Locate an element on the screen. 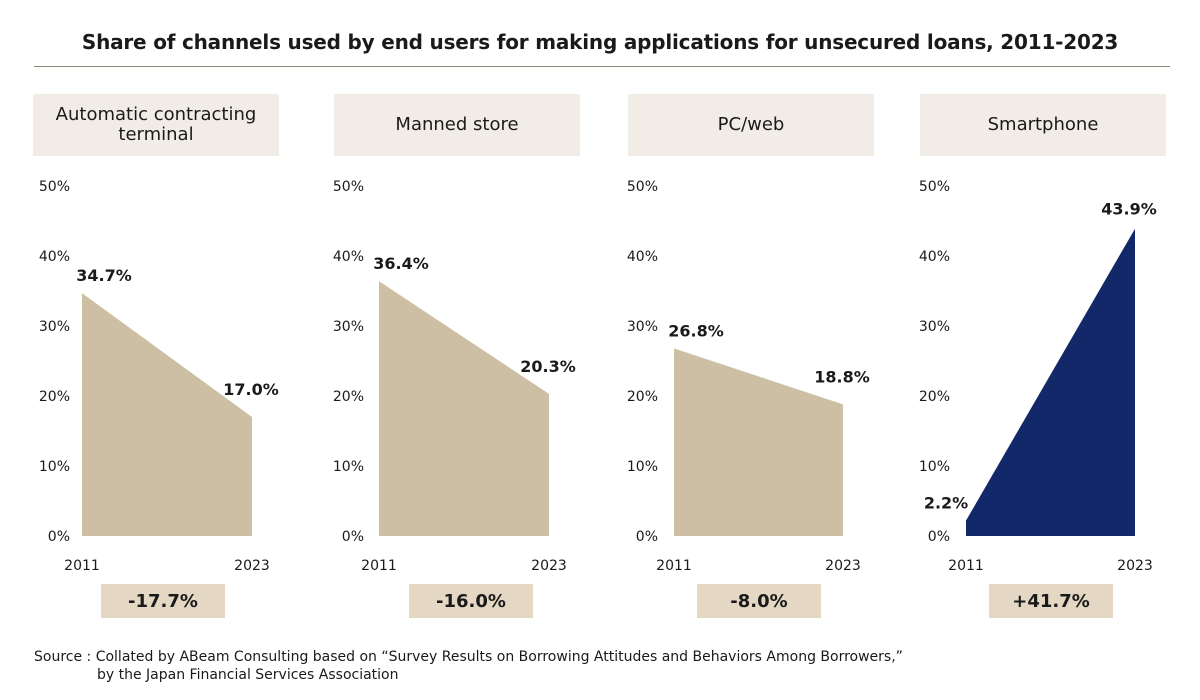 This screenshot has width=1200, height=700. y-tick-manned-store-1: 10% is located at coordinates (348, 467).